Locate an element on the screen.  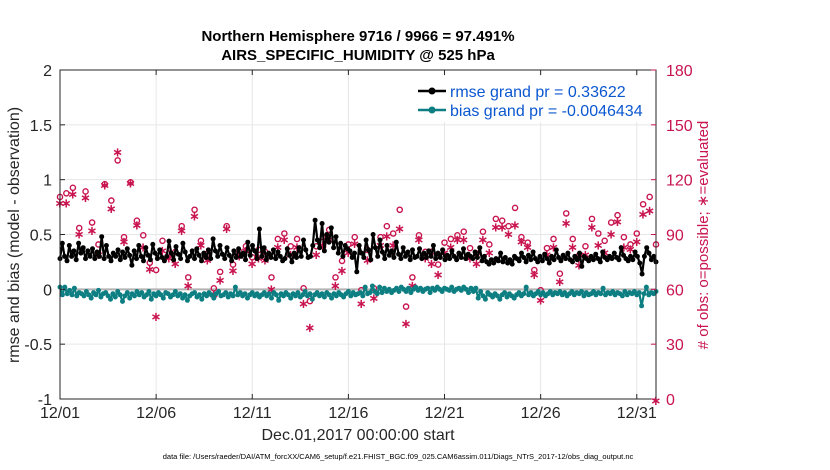
right-y-tick-label: 30 is located at coordinates (675, 345).